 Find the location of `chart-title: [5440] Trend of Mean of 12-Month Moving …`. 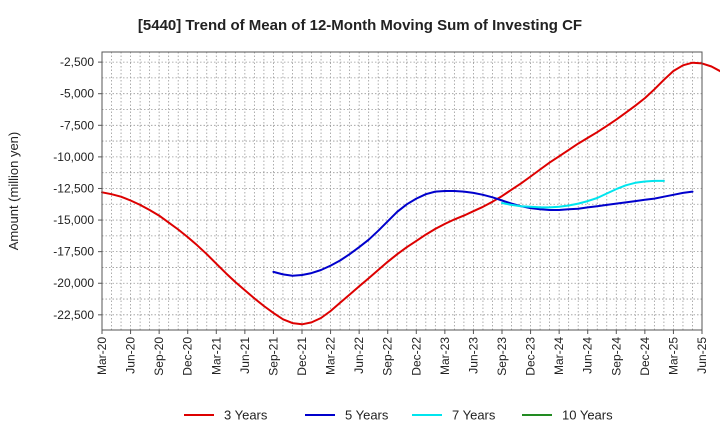

chart-title: [5440] Trend of Mean of 12-Month Moving … is located at coordinates (360, 25).